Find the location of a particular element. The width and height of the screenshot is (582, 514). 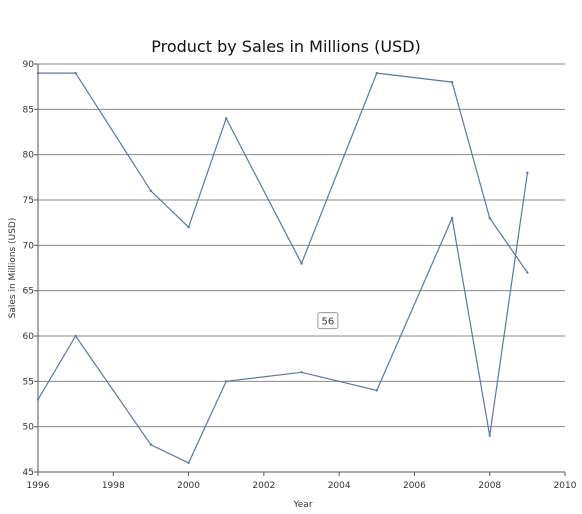

x-tick-label-2002: 2002 is located at coordinates (263, 486).